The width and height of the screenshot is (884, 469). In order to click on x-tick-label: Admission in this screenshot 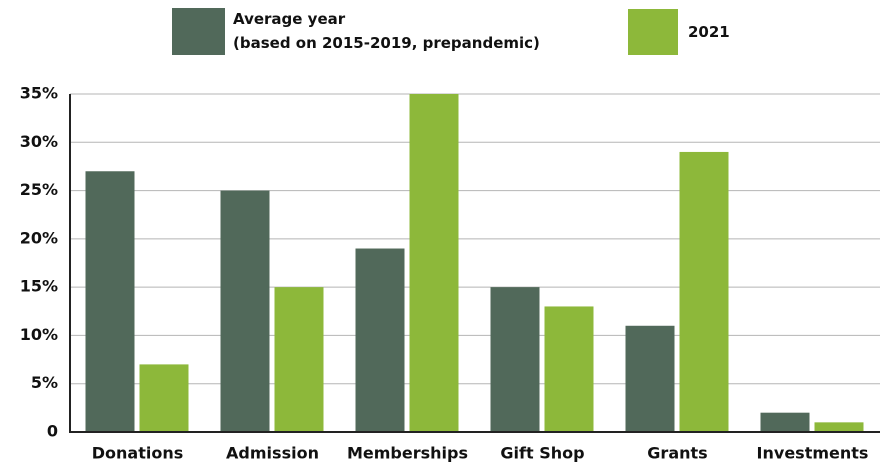, I will do `click(272, 453)`.